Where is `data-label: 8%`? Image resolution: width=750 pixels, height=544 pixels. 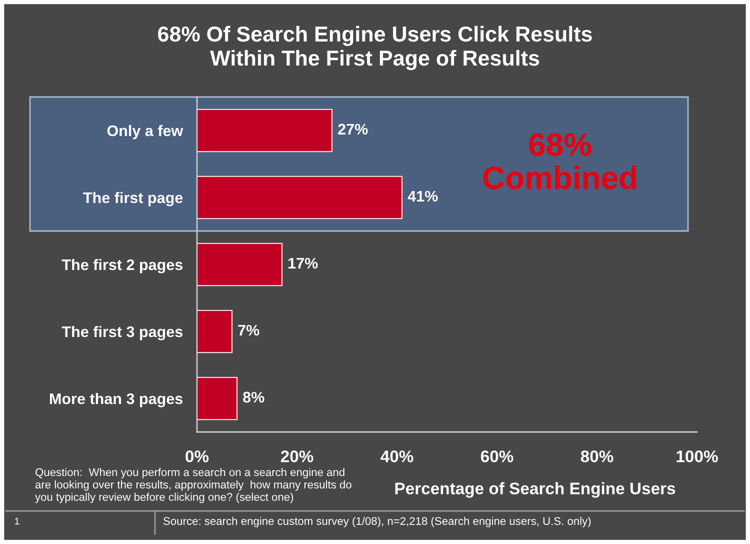
data-label: 8% is located at coordinates (253, 397).